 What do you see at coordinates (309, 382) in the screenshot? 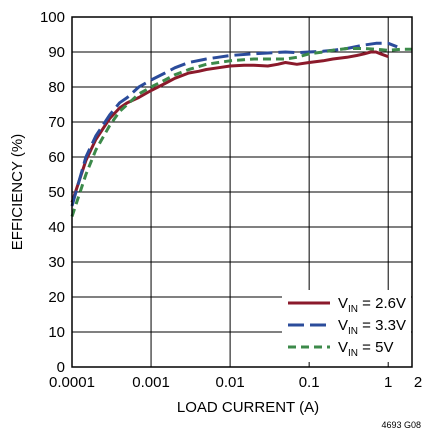
I see `x-tick-label: 0.1` at bounding box center [309, 382].